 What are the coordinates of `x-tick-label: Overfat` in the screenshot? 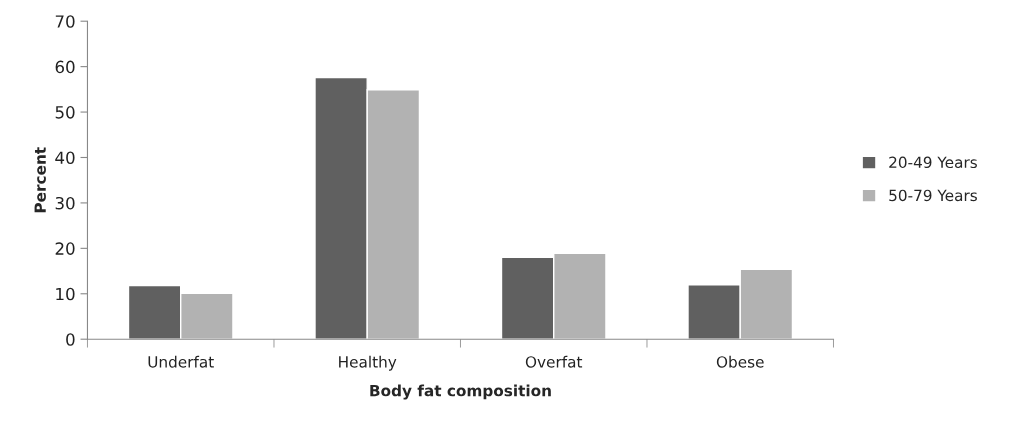 It's located at (554, 361).